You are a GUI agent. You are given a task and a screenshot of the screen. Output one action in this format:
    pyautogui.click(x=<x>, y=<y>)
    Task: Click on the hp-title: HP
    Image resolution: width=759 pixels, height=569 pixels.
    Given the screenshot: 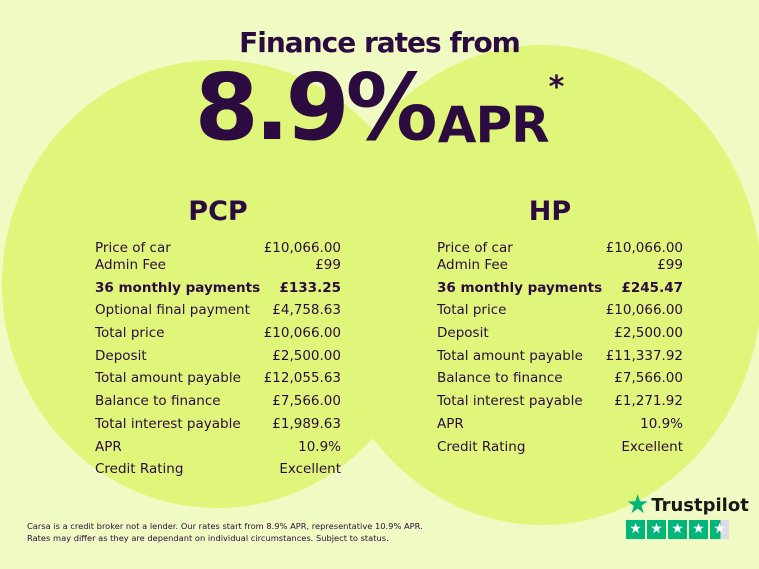 What is the action you would take?
    pyautogui.click(x=550, y=211)
    